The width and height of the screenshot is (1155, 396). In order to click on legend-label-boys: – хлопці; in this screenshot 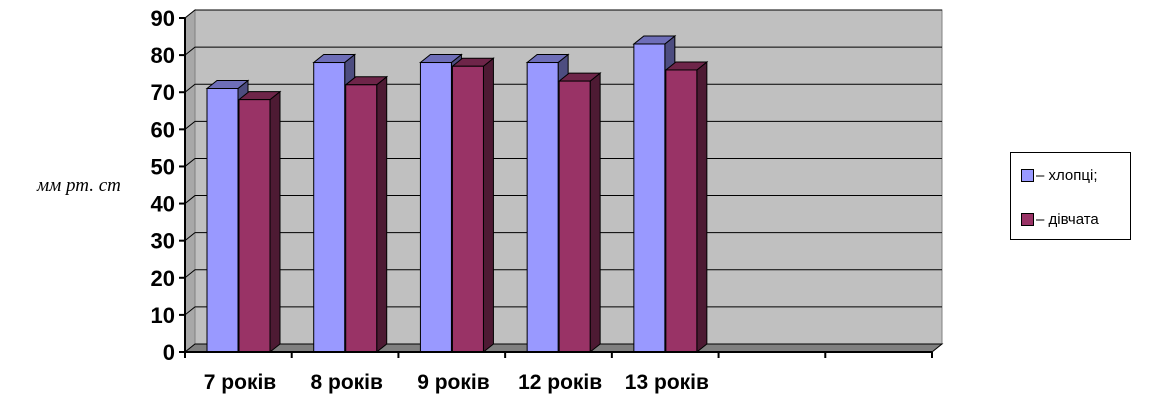, I will do `click(1067, 175)`.